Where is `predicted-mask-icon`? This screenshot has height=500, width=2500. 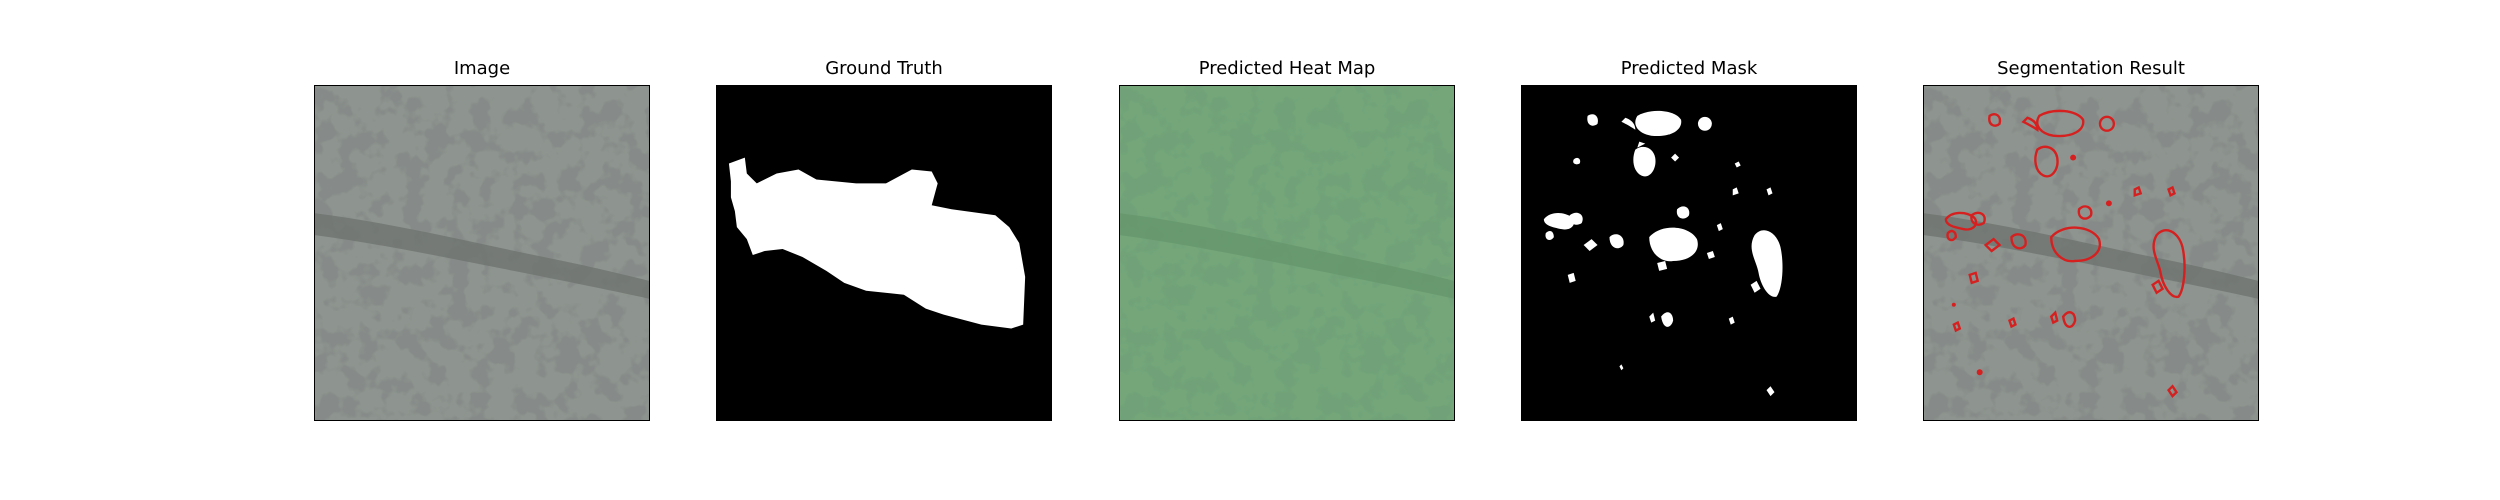
predicted-mask-icon is located at coordinates (1689, 253).